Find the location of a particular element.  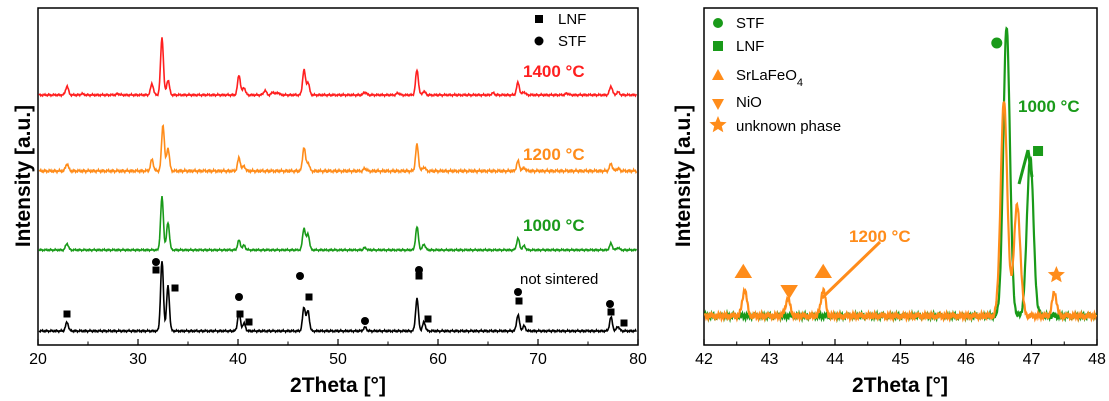

left-y-axis-label: Intensity [a.u.] is located at coordinates (23, 176).